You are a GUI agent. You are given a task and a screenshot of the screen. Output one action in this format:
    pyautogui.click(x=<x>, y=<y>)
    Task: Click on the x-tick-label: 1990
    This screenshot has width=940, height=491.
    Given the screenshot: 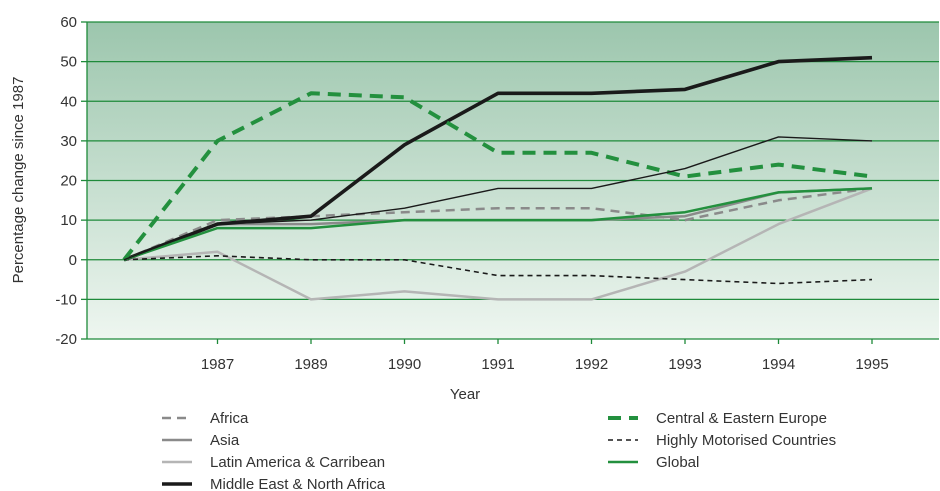 What is the action you would take?
    pyautogui.click(x=404, y=364)
    